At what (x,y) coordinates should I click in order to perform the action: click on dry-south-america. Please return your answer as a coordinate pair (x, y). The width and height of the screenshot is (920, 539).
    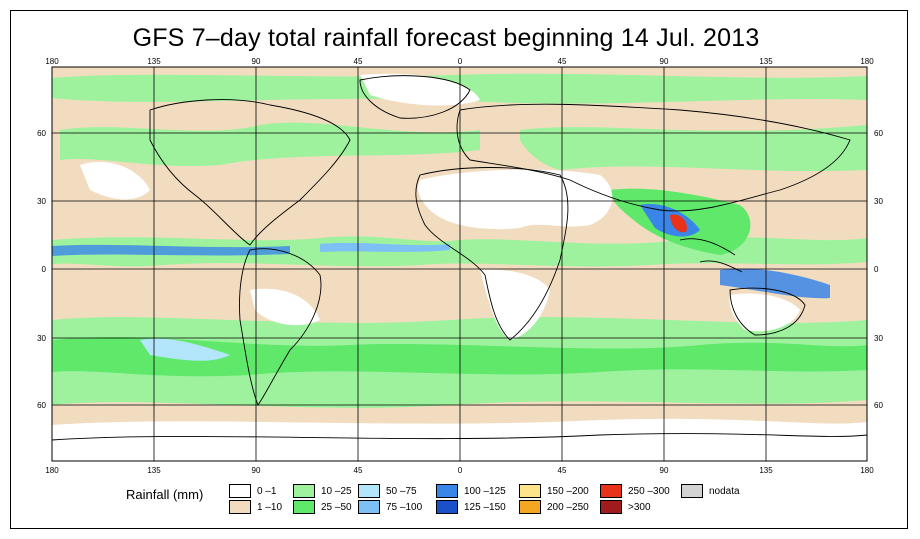
    Looking at the image, I should click on (285, 307).